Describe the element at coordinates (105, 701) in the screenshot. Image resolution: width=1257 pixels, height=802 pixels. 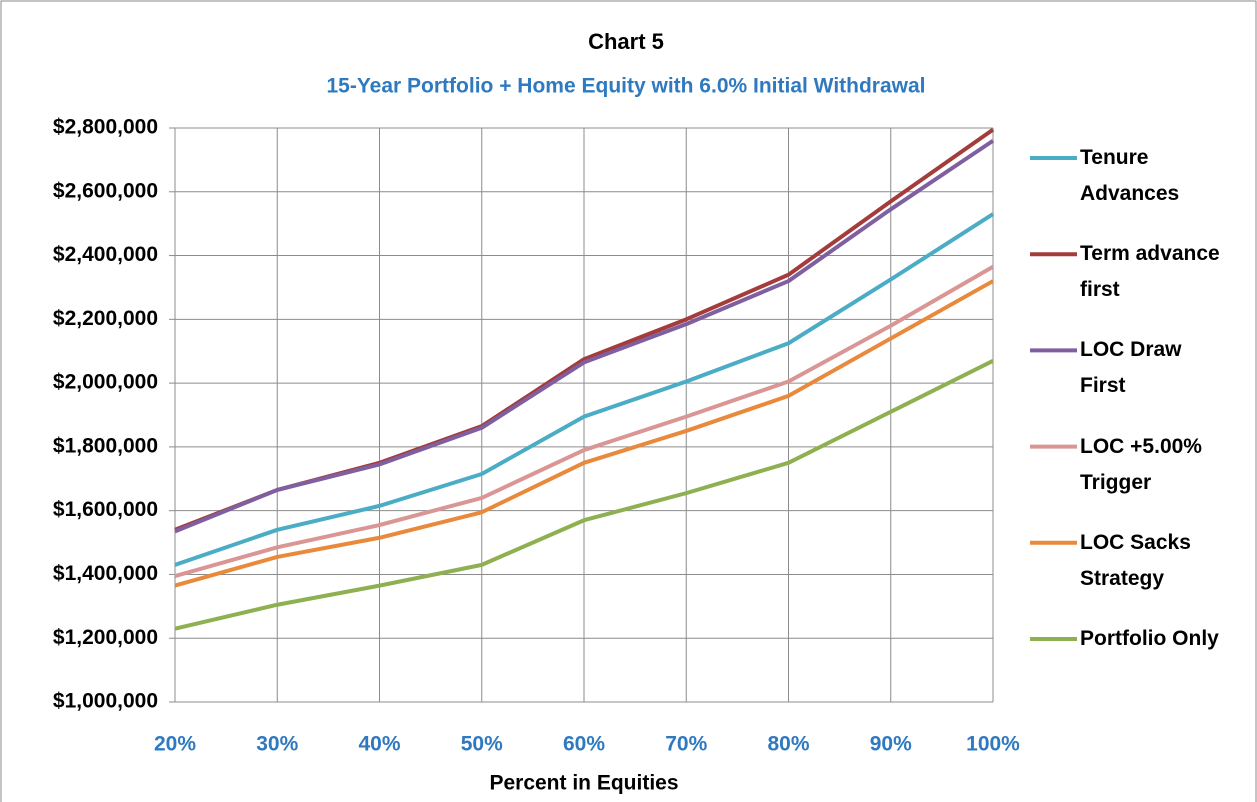
I see `y-tick-label: $1,000,000` at that location.